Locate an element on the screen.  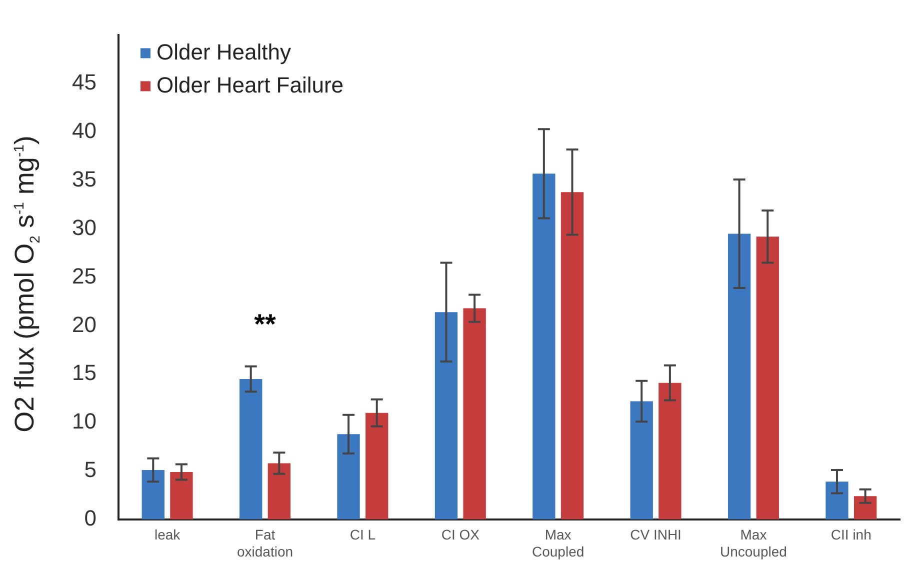
x-tick-label: Fat oxidation is located at coordinates (265, 543).